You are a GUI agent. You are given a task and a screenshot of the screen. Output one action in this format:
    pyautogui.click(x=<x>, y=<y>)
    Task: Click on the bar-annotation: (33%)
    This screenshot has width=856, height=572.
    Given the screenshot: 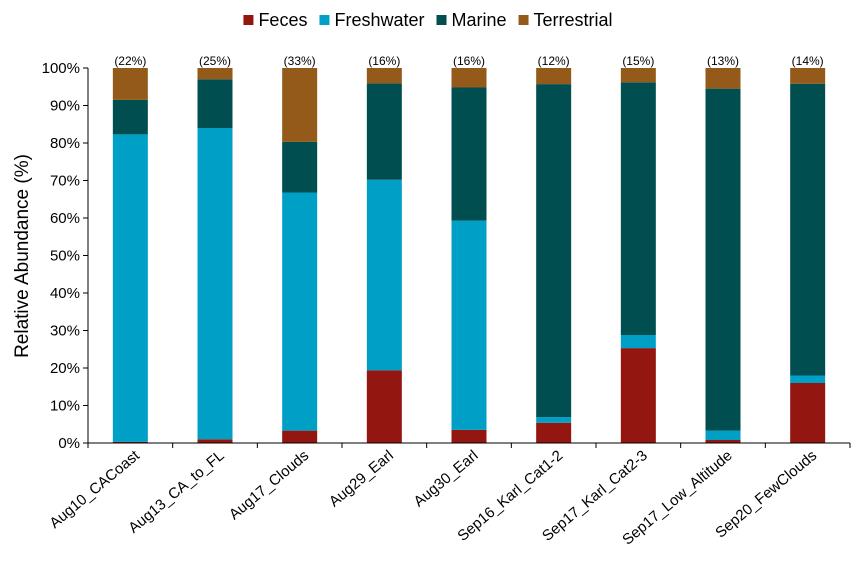 What is the action you would take?
    pyautogui.click(x=300, y=61)
    